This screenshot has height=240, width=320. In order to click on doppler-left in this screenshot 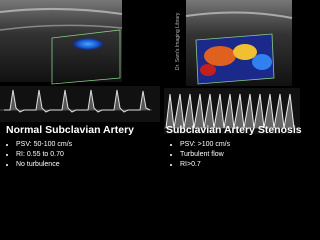, I will do `click(80, 104)`.